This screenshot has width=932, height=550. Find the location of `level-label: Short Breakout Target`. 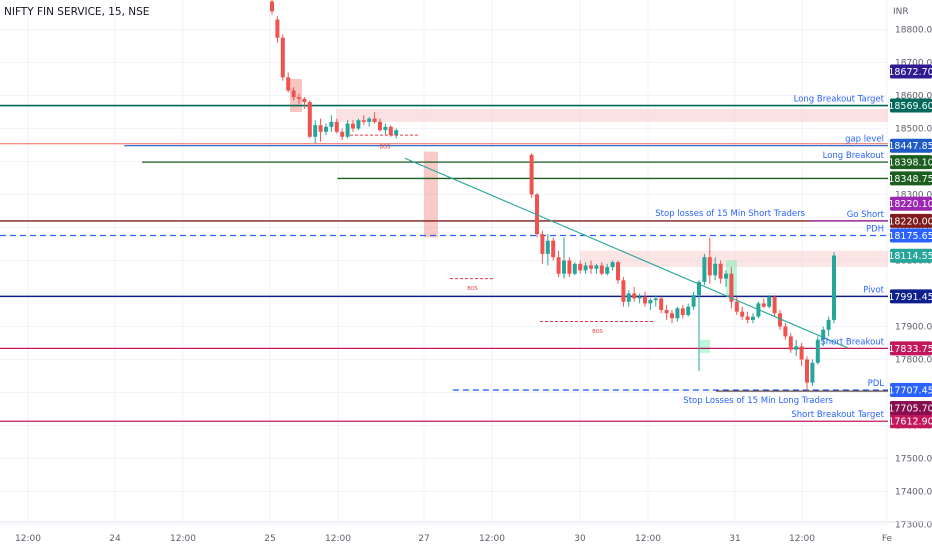

level-label: Short Breakout Target is located at coordinates (837, 415).